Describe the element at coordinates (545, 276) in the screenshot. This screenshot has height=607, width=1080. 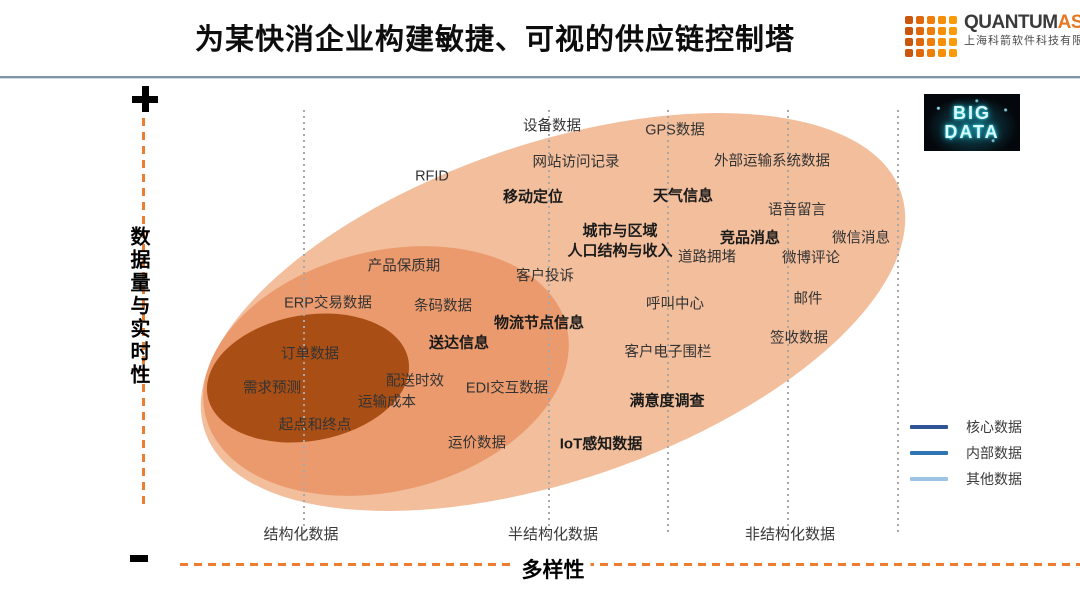
I see `data-label: 客户投诉` at that location.